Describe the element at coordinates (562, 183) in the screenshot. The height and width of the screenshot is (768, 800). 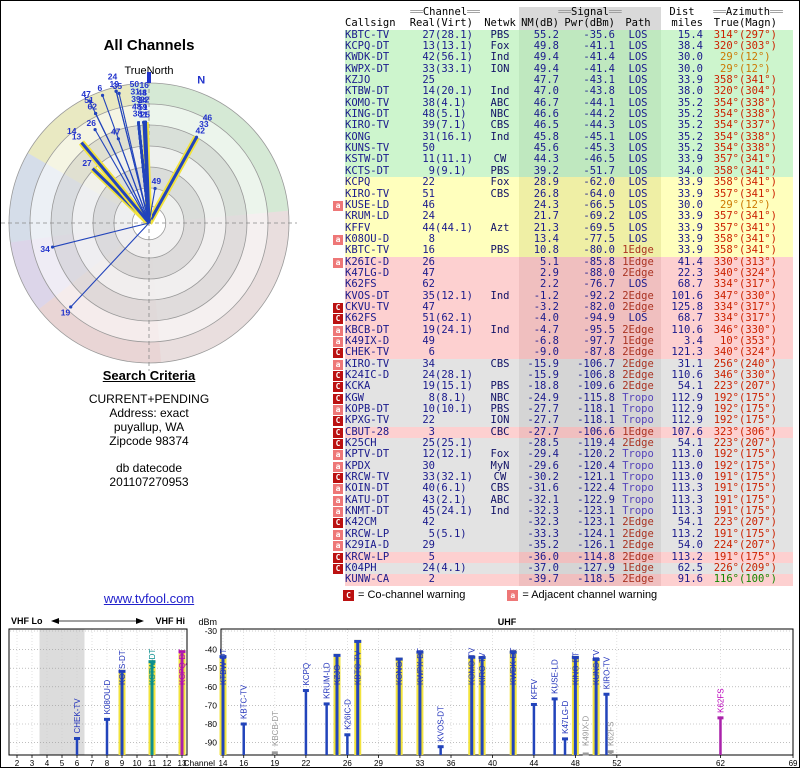
I see `station-row: KCPQ 22 Fox 28.9 -62.0 LOS 33.9 358° (341°)` at that location.